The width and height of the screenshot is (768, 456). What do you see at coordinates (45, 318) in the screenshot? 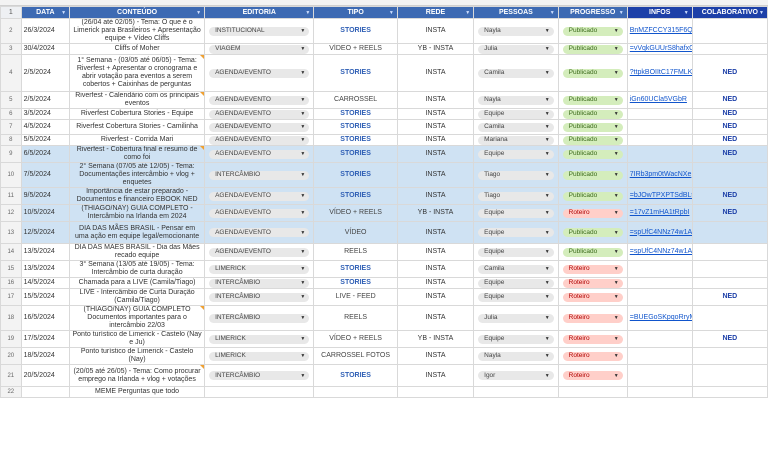
I see `cell-date: 16/5/2024` at bounding box center [45, 318].